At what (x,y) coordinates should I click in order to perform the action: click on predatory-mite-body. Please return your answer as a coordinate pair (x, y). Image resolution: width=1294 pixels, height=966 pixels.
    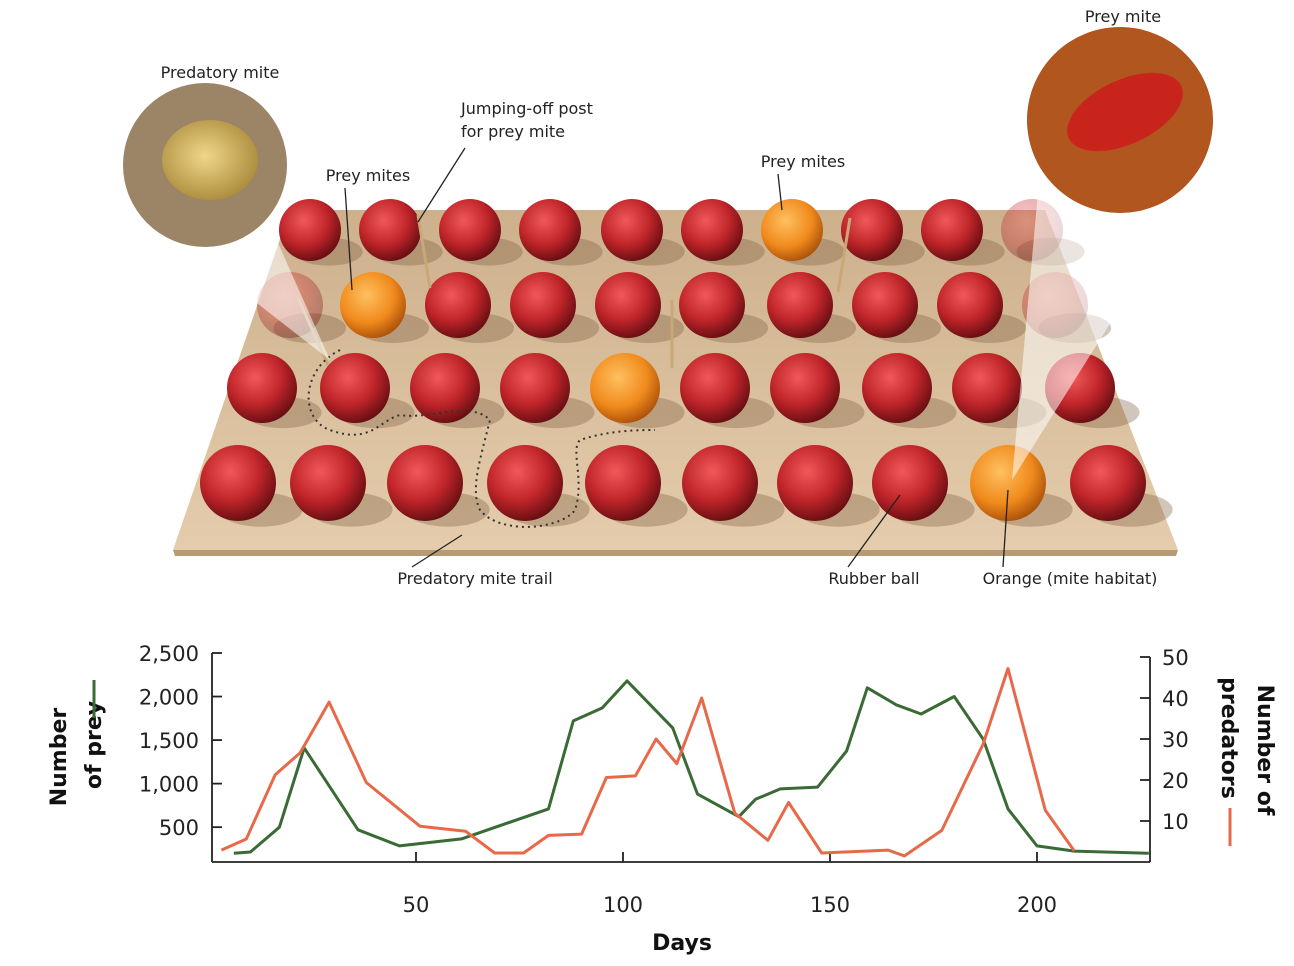
    Looking at the image, I should click on (210, 160).